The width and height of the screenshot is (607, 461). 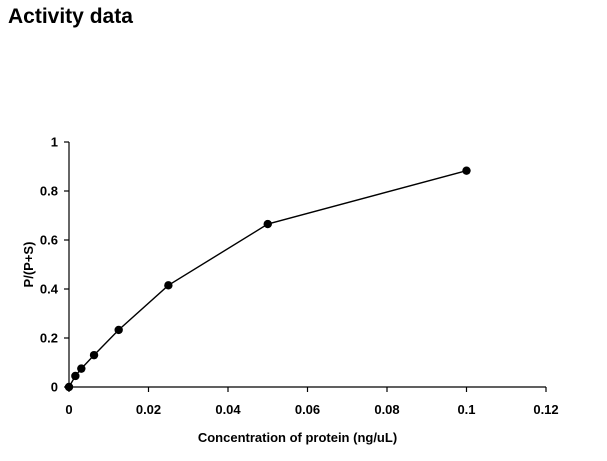 What do you see at coordinates (228, 409) in the screenshot?
I see `x-tick-label: 0.04` at bounding box center [228, 409].